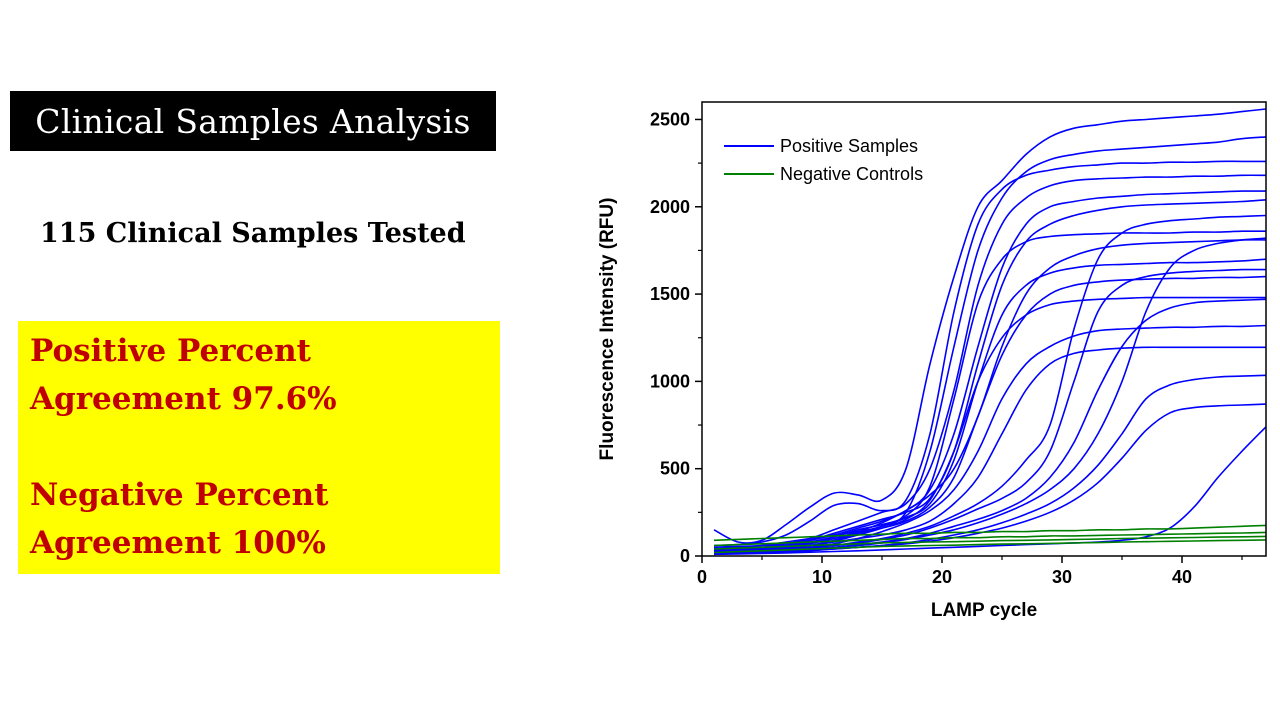  I want to click on x-tick-label: 10, so click(822, 577).